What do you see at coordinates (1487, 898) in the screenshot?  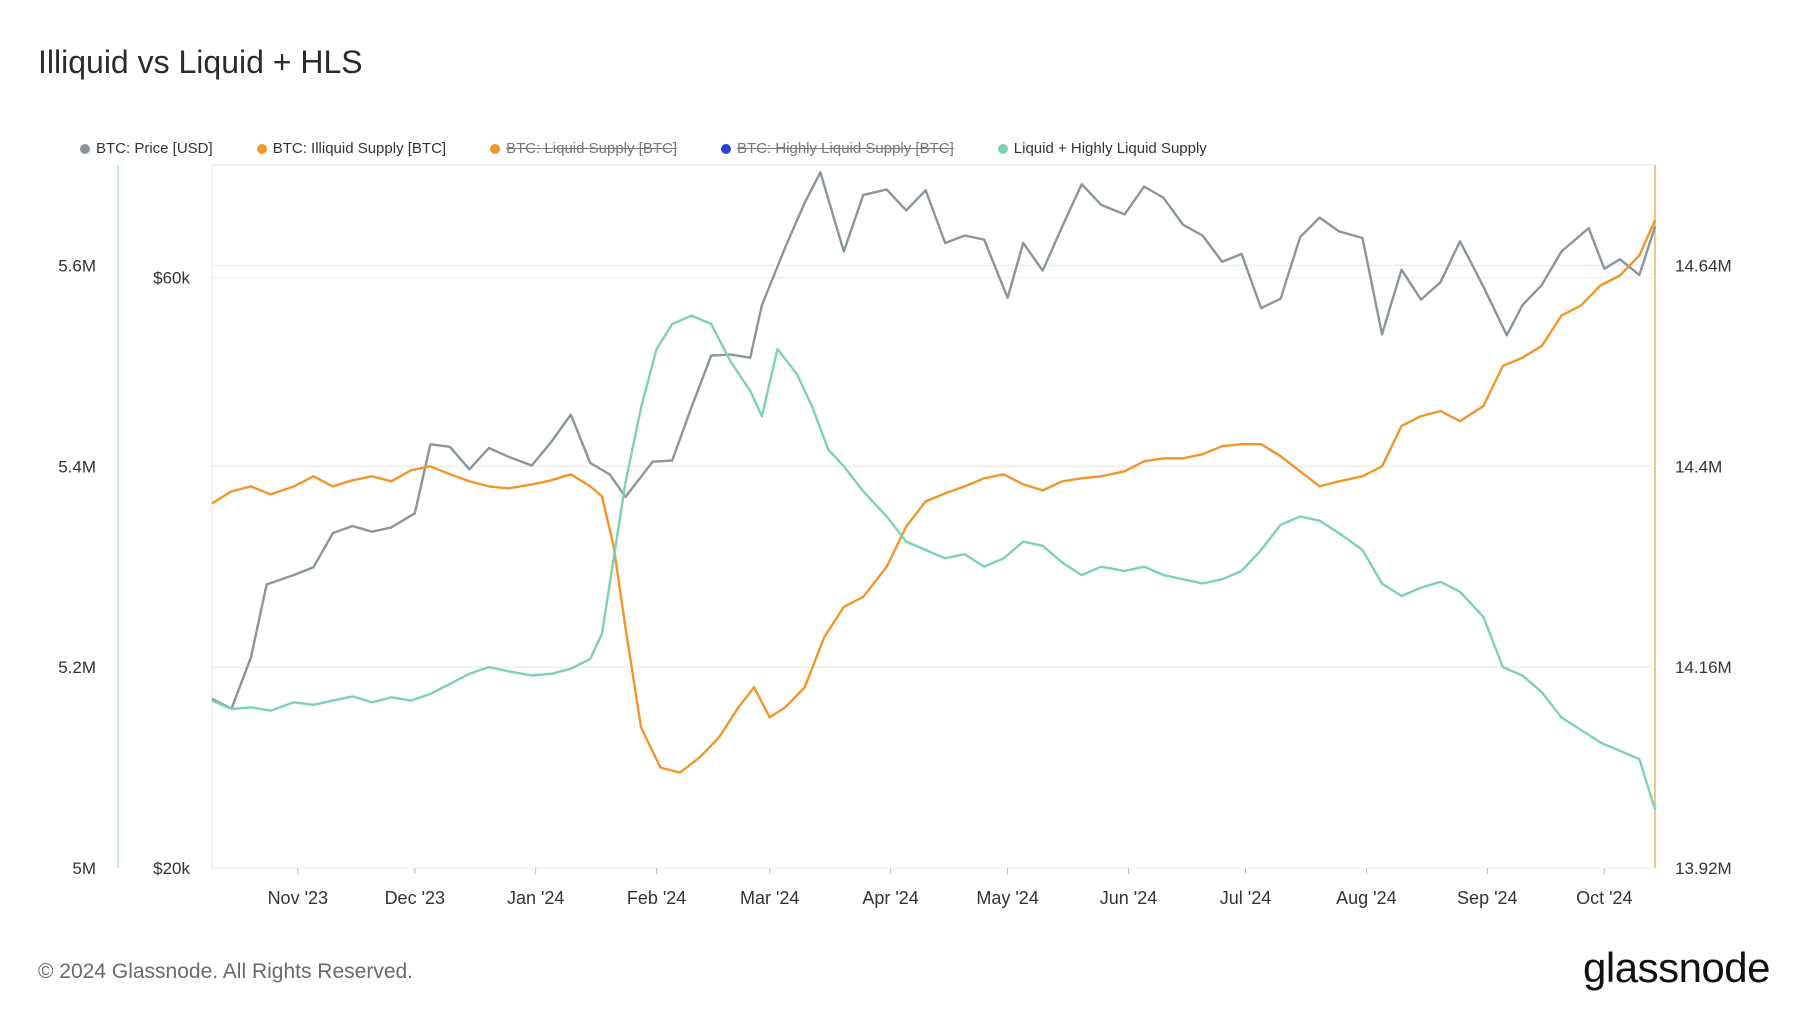 I see `x-tick-label: Sep '24` at bounding box center [1487, 898].